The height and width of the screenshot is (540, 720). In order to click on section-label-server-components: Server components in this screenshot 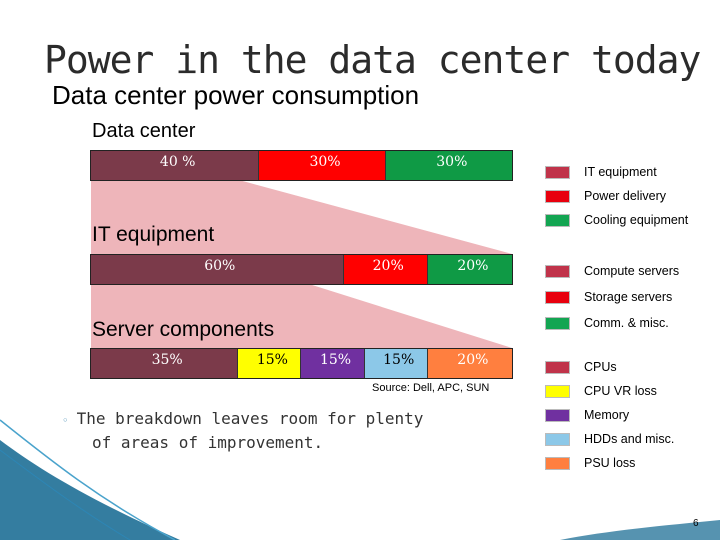, I will do `click(183, 329)`.